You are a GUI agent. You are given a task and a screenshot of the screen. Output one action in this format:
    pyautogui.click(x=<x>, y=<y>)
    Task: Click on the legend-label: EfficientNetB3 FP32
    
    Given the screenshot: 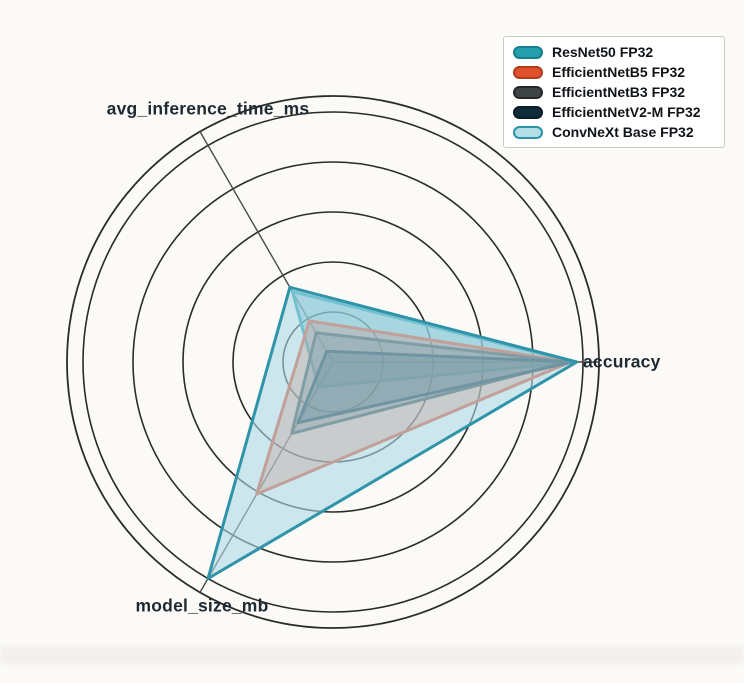 What is the action you would take?
    pyautogui.click(x=619, y=91)
    